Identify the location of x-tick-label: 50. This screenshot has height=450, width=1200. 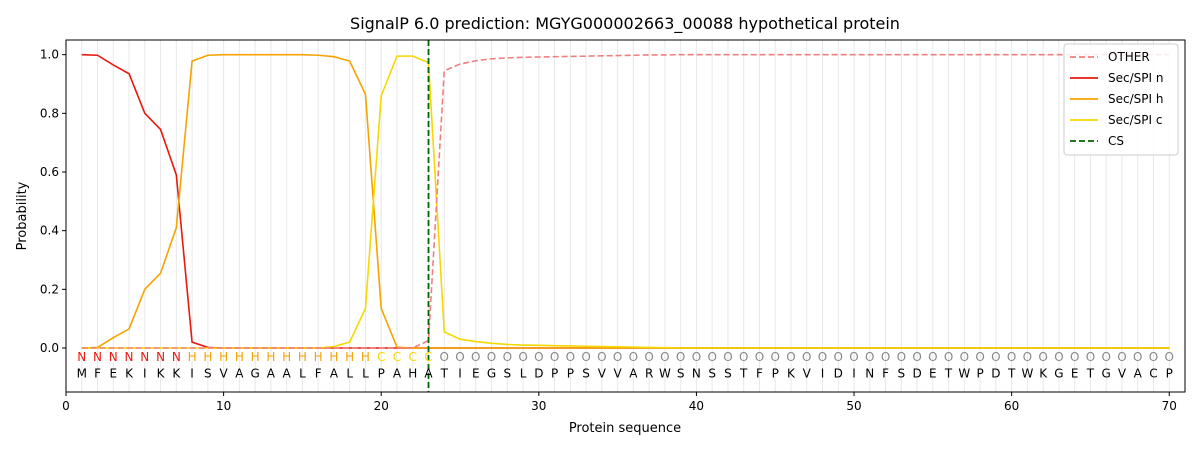
(853, 406).